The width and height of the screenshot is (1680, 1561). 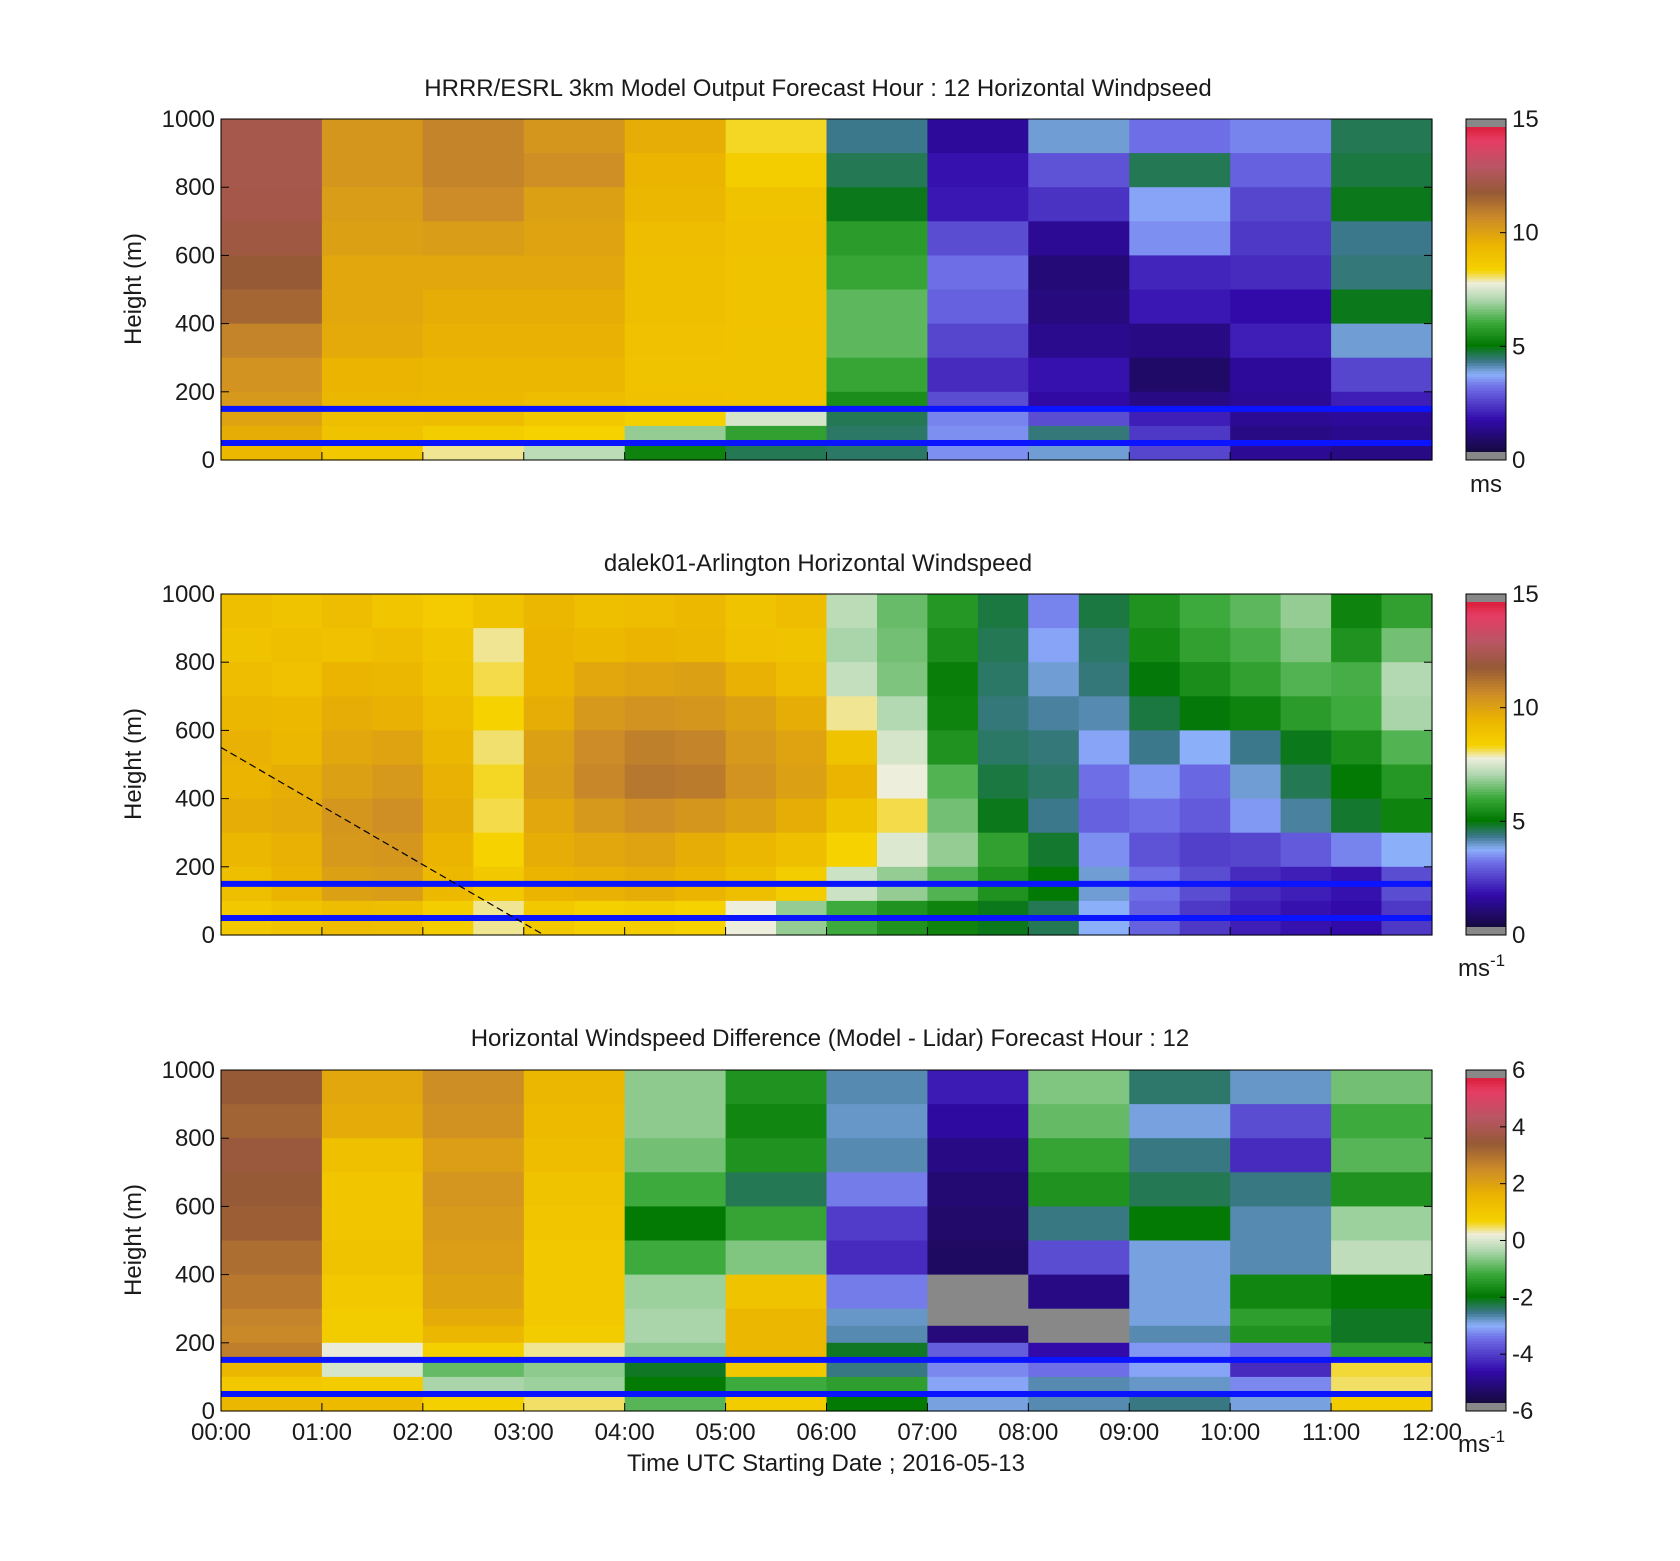 I want to click on x-tick-label: 02:00, so click(x=423, y=1432).